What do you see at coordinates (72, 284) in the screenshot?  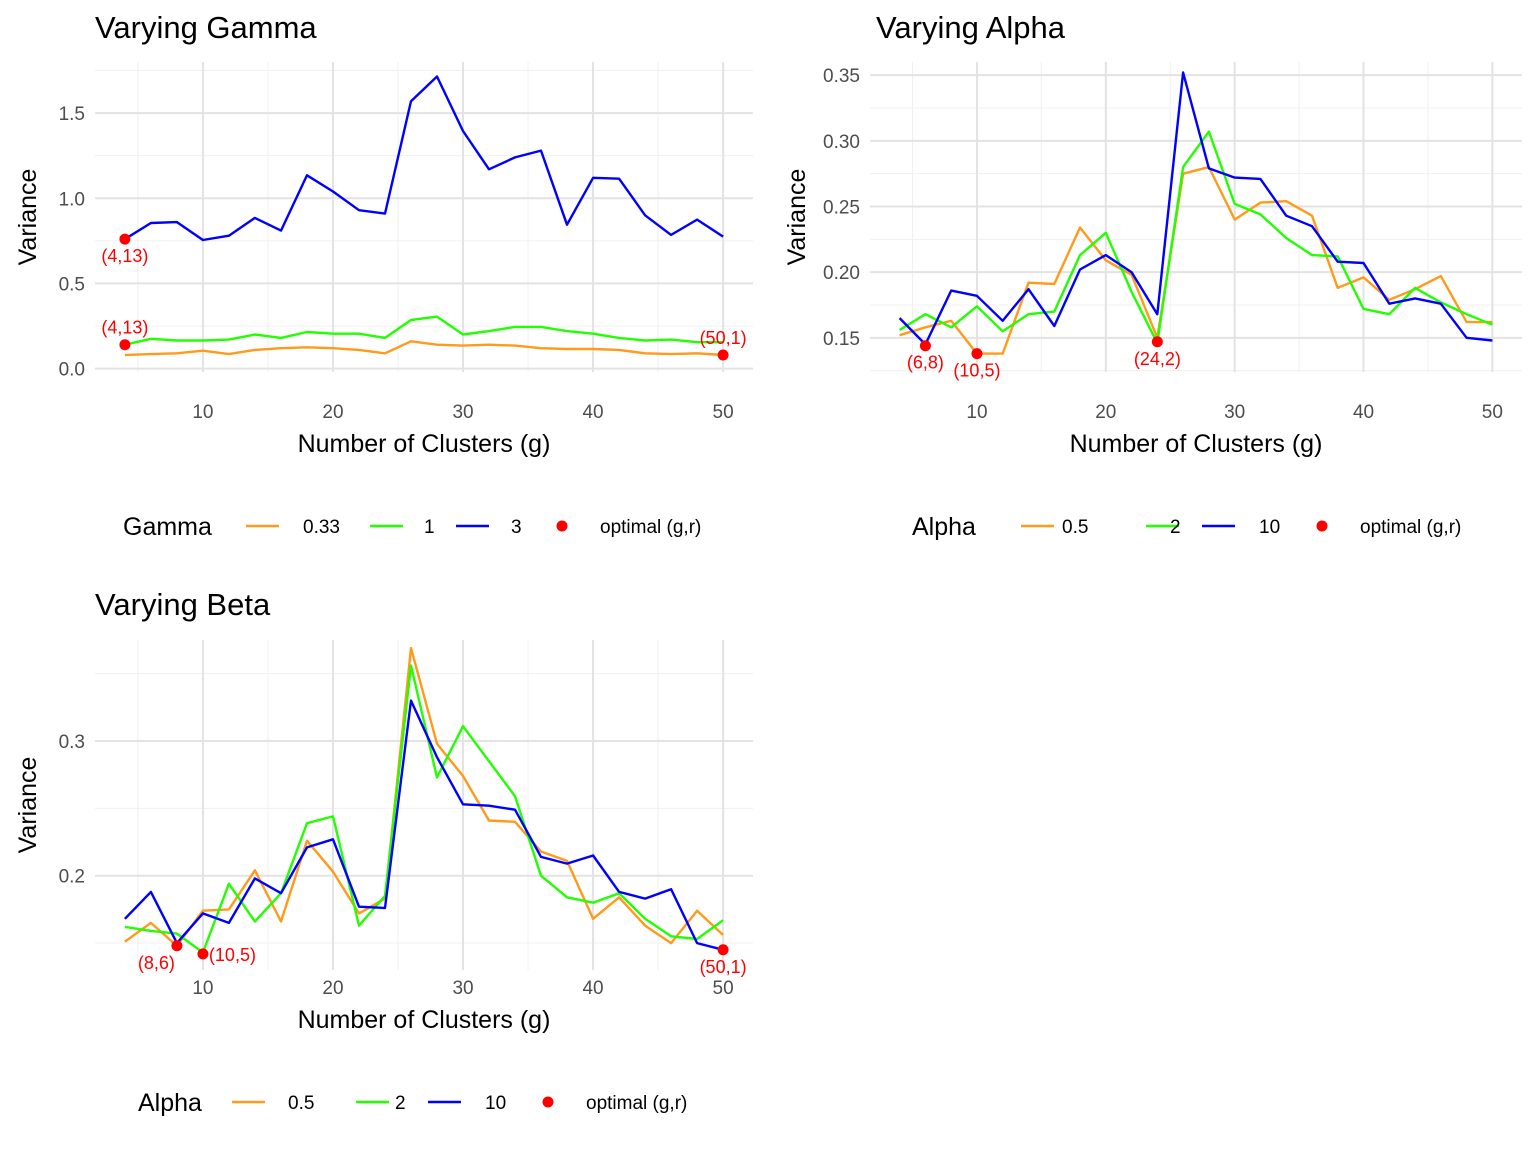 I see `y-tick-label: 0.5` at bounding box center [72, 284].